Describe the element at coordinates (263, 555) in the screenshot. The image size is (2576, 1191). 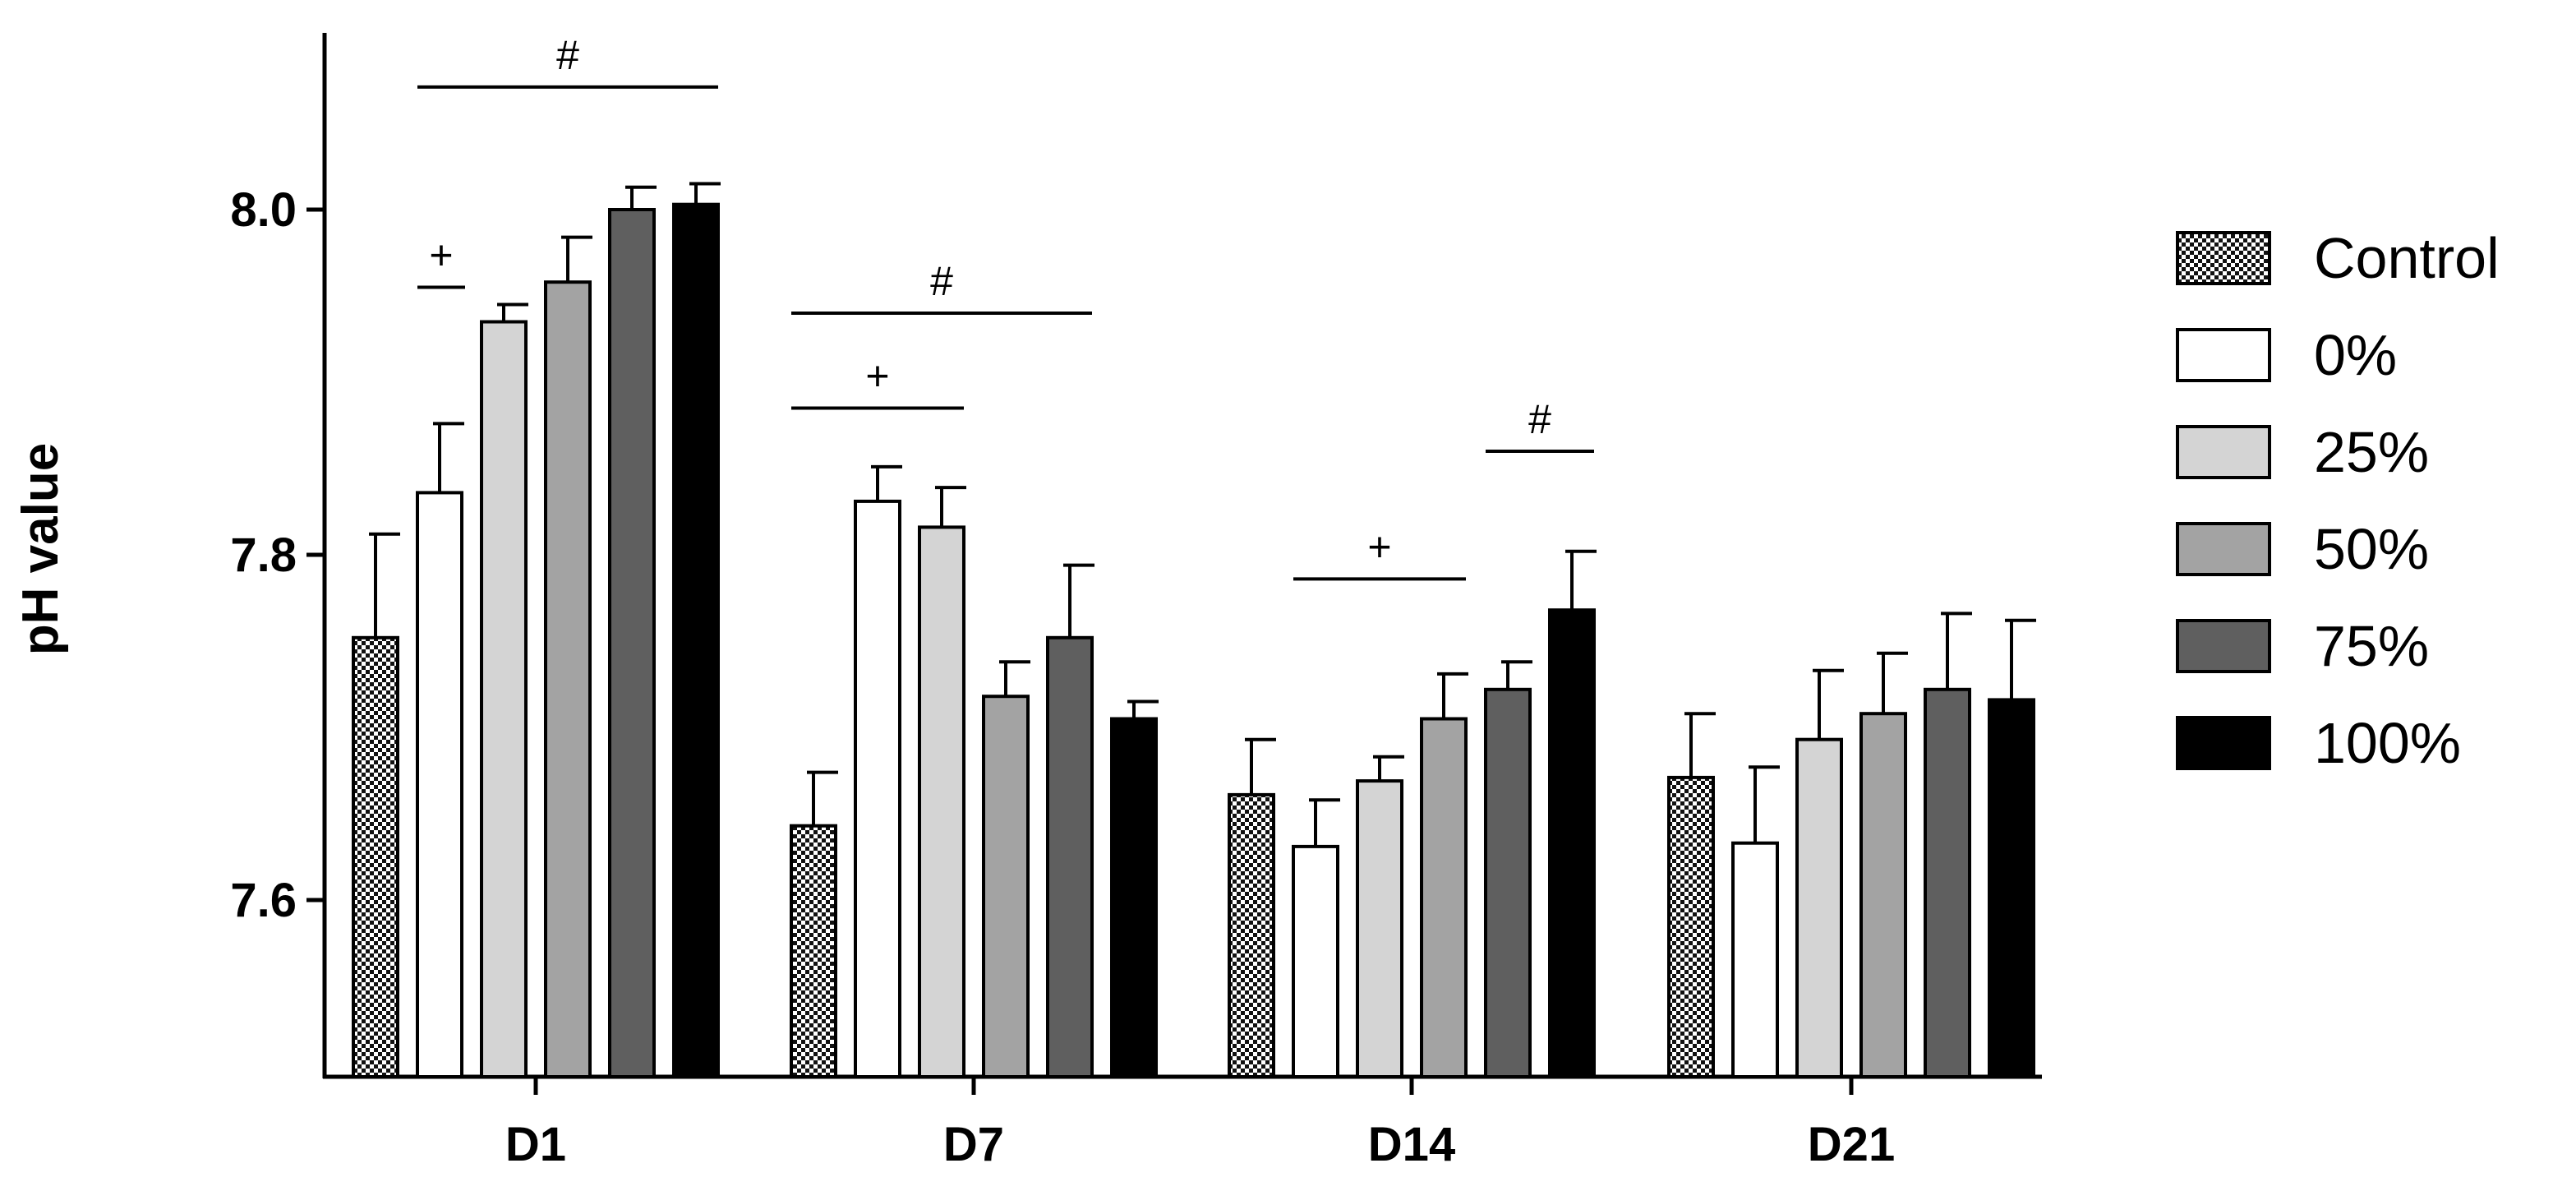
I see `y-tick-label: 7.8` at that location.